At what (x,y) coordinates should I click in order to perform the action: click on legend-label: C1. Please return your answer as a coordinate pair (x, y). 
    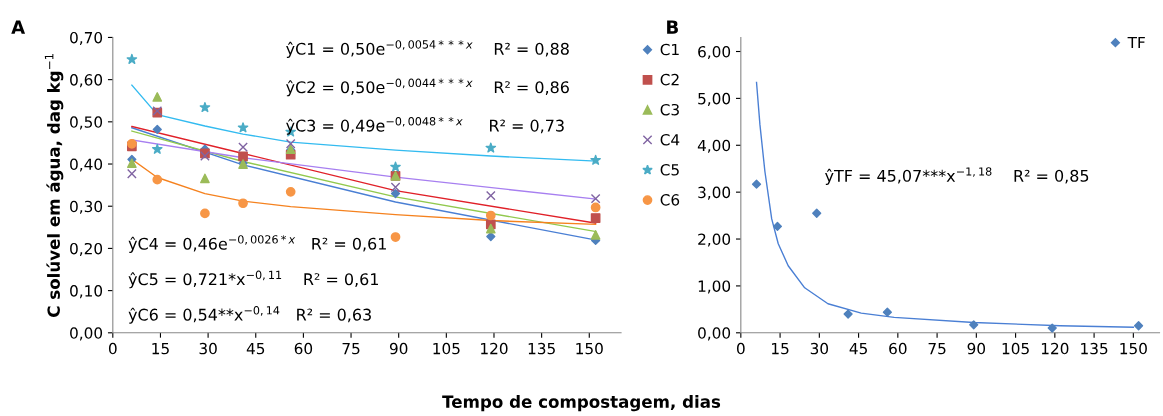
    Looking at the image, I should click on (669, 49).